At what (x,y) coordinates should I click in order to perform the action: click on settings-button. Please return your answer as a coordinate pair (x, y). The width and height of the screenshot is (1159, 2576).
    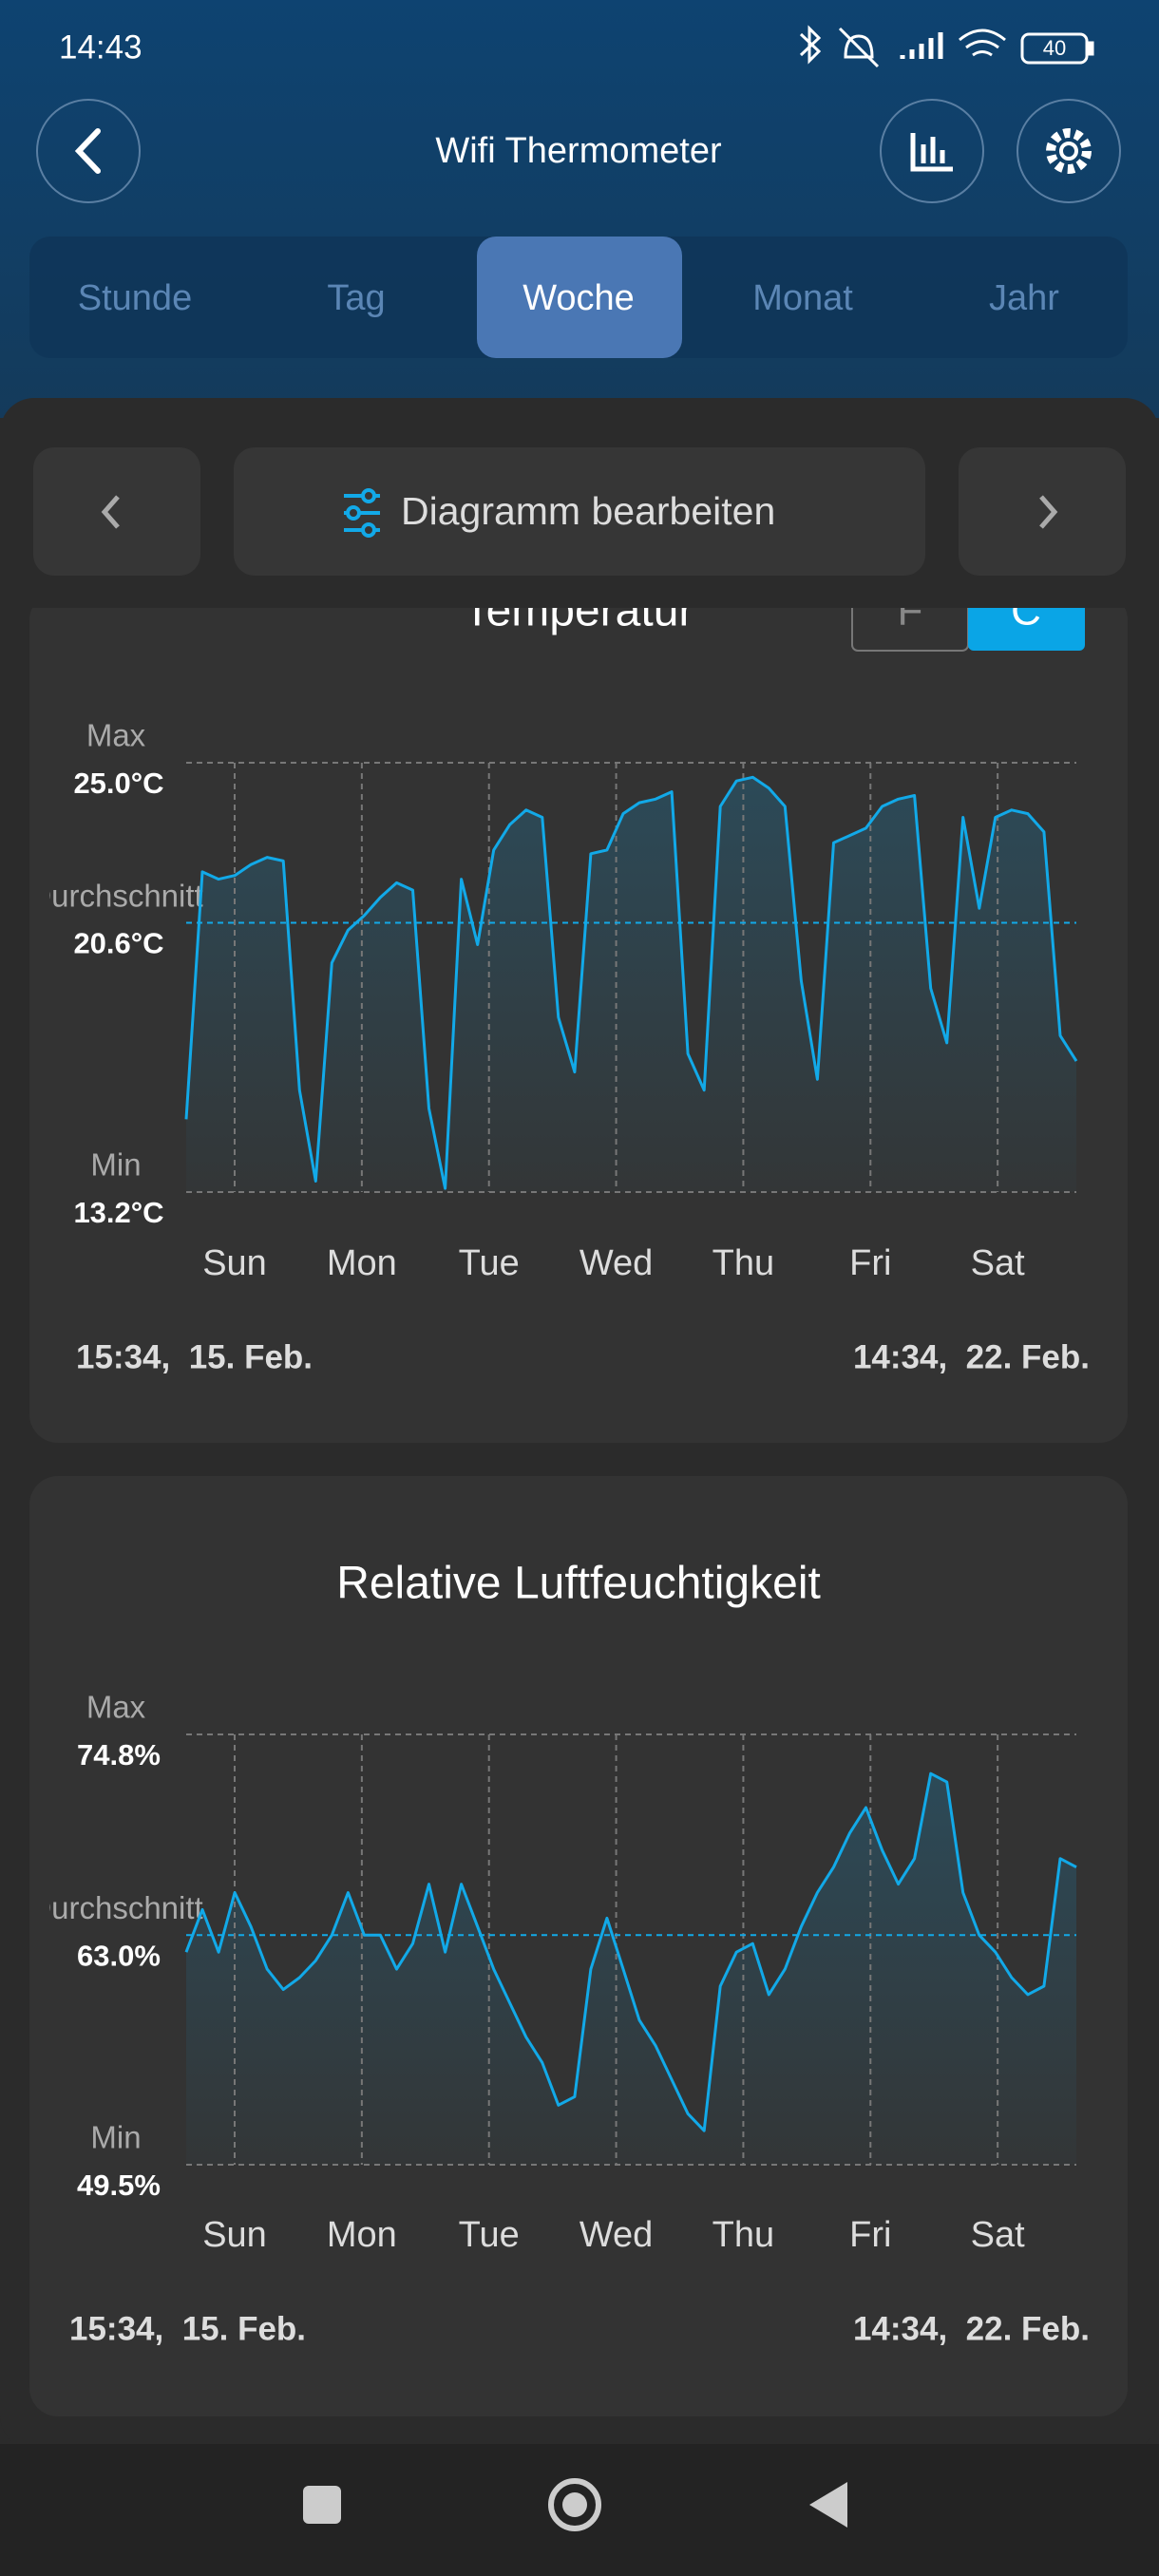
    Looking at the image, I should click on (1068, 151).